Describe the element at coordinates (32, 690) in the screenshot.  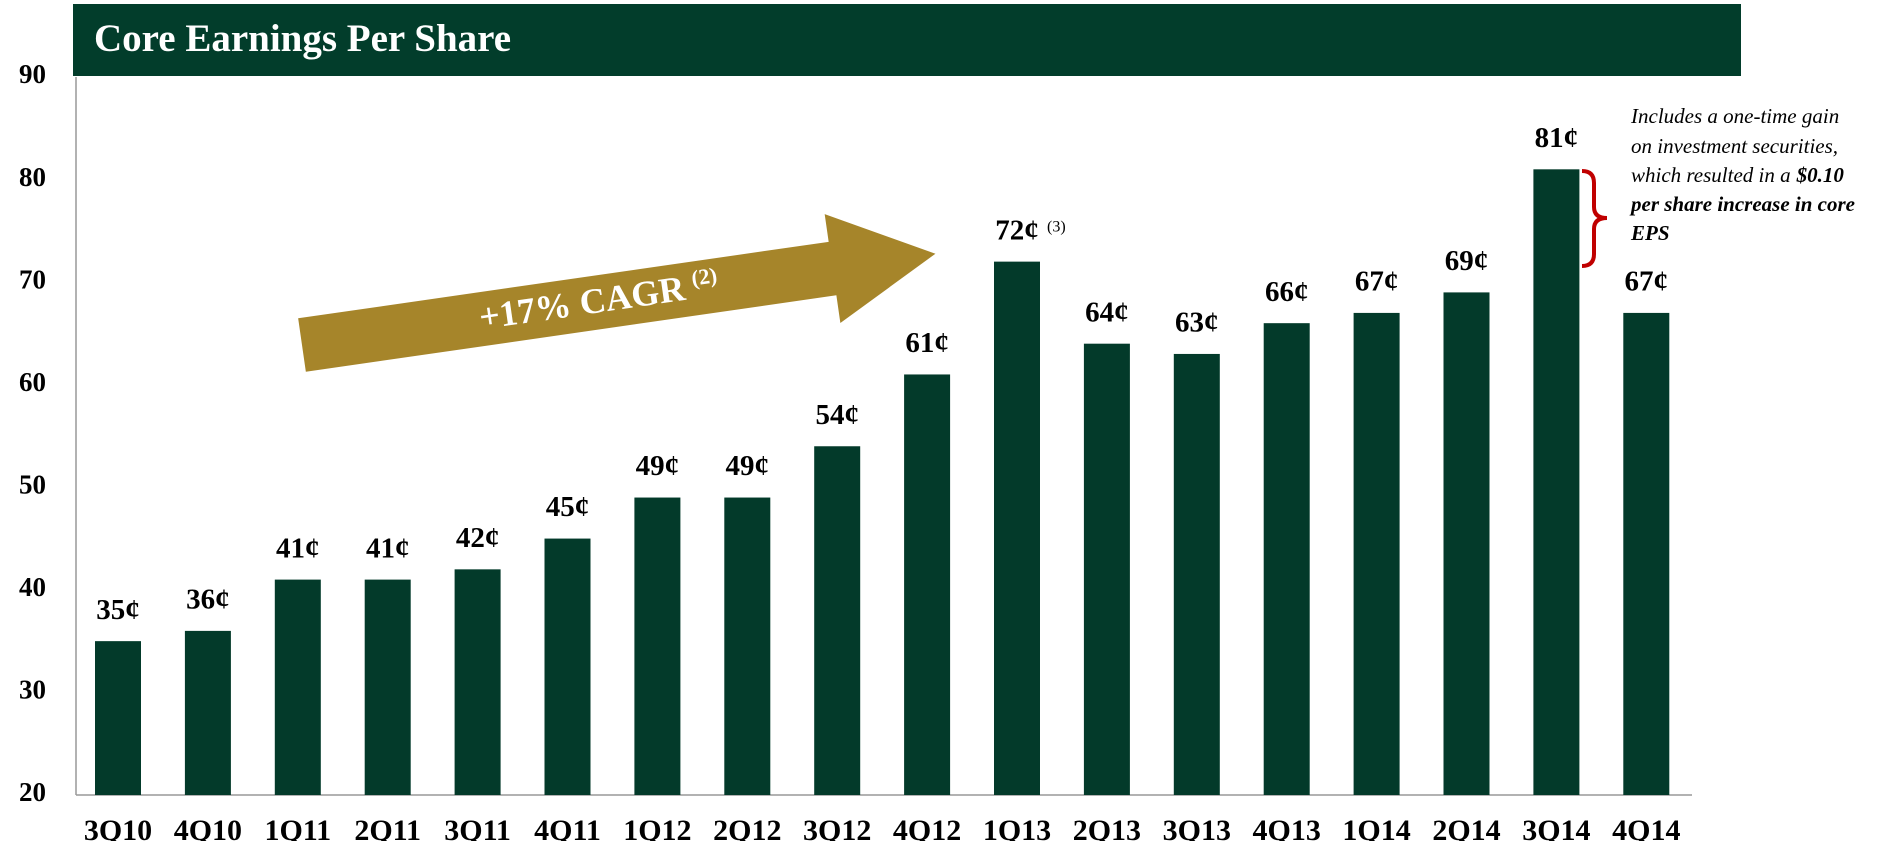
I see `y-tick-label: 30` at that location.